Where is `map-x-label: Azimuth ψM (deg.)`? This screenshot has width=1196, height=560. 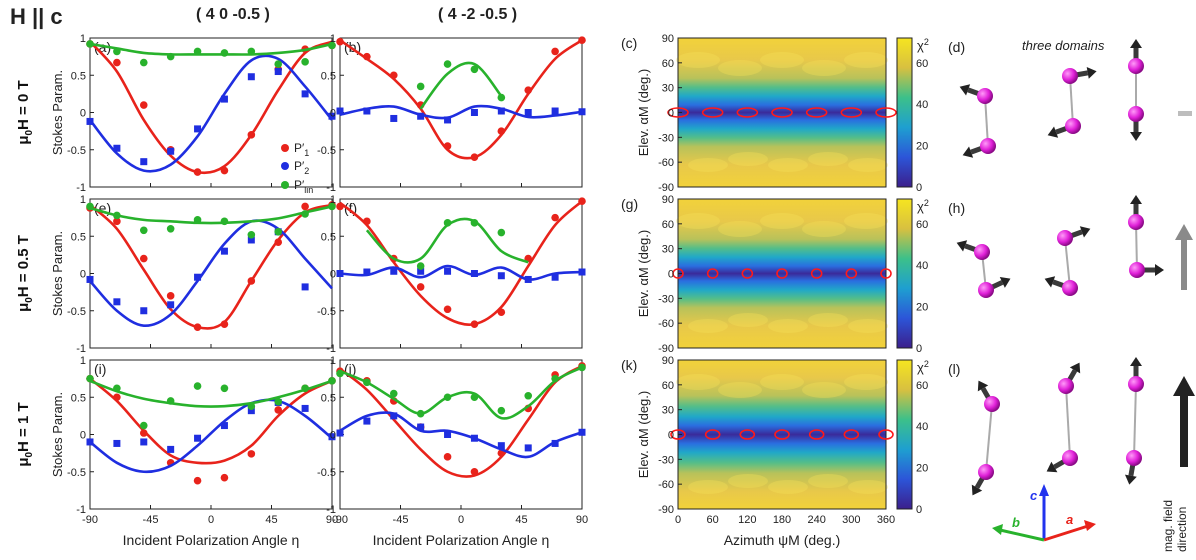
map-x-label: Azimuth ψM (deg.) is located at coordinates (782, 540).